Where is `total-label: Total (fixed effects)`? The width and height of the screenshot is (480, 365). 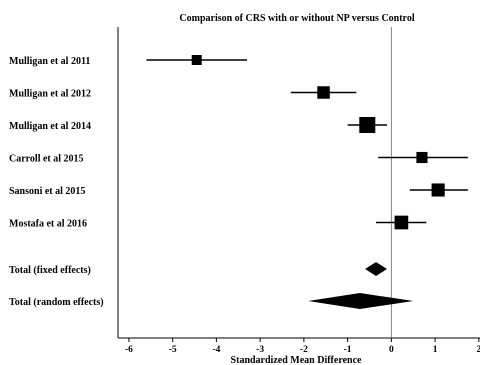
total-label: Total (fixed effects) is located at coordinates (50, 270).